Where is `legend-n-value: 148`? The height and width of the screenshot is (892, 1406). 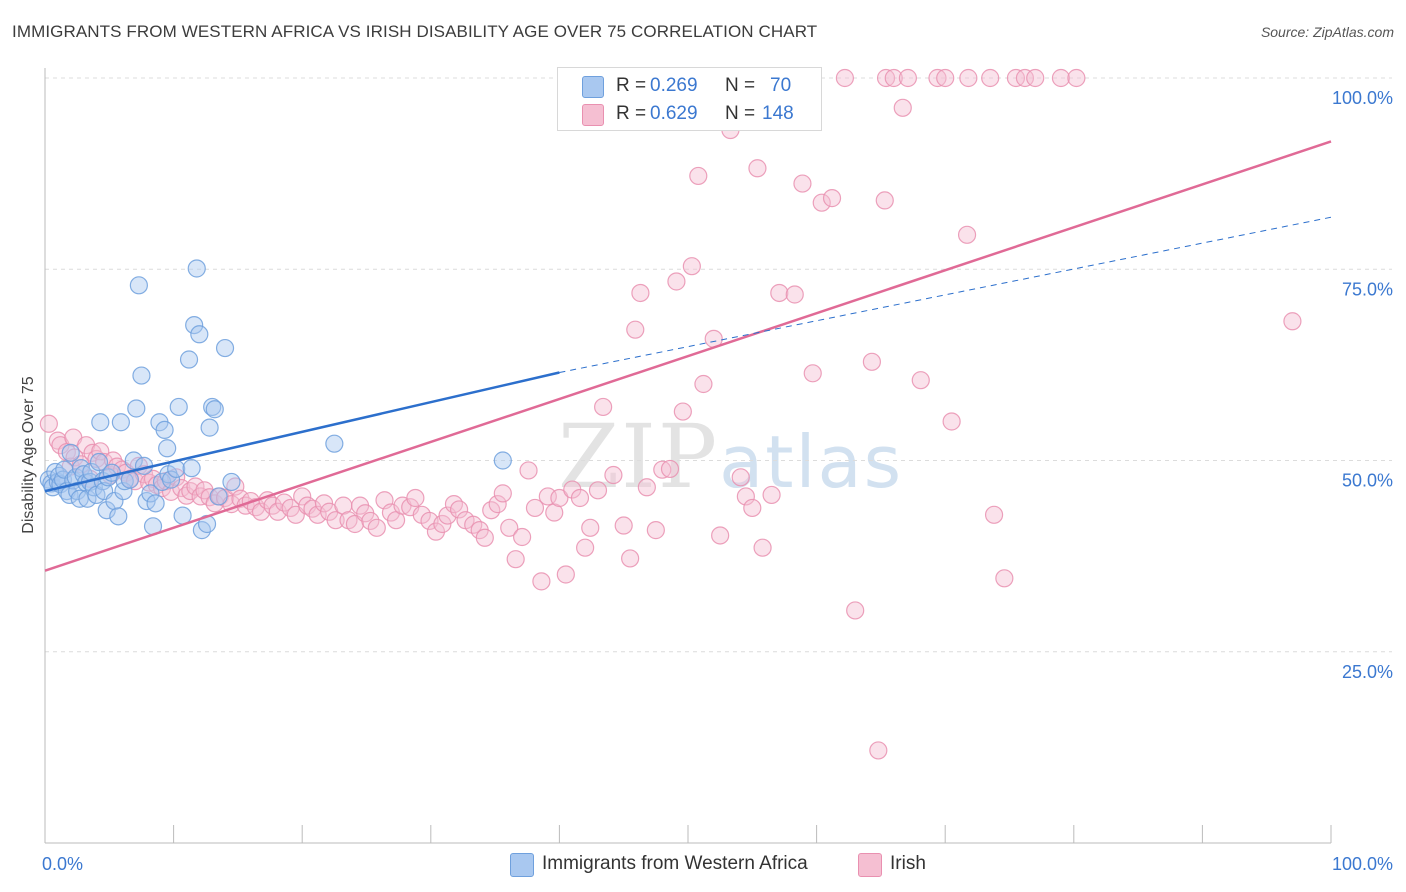
legend-n-value: 148 is located at coordinates (778, 113).